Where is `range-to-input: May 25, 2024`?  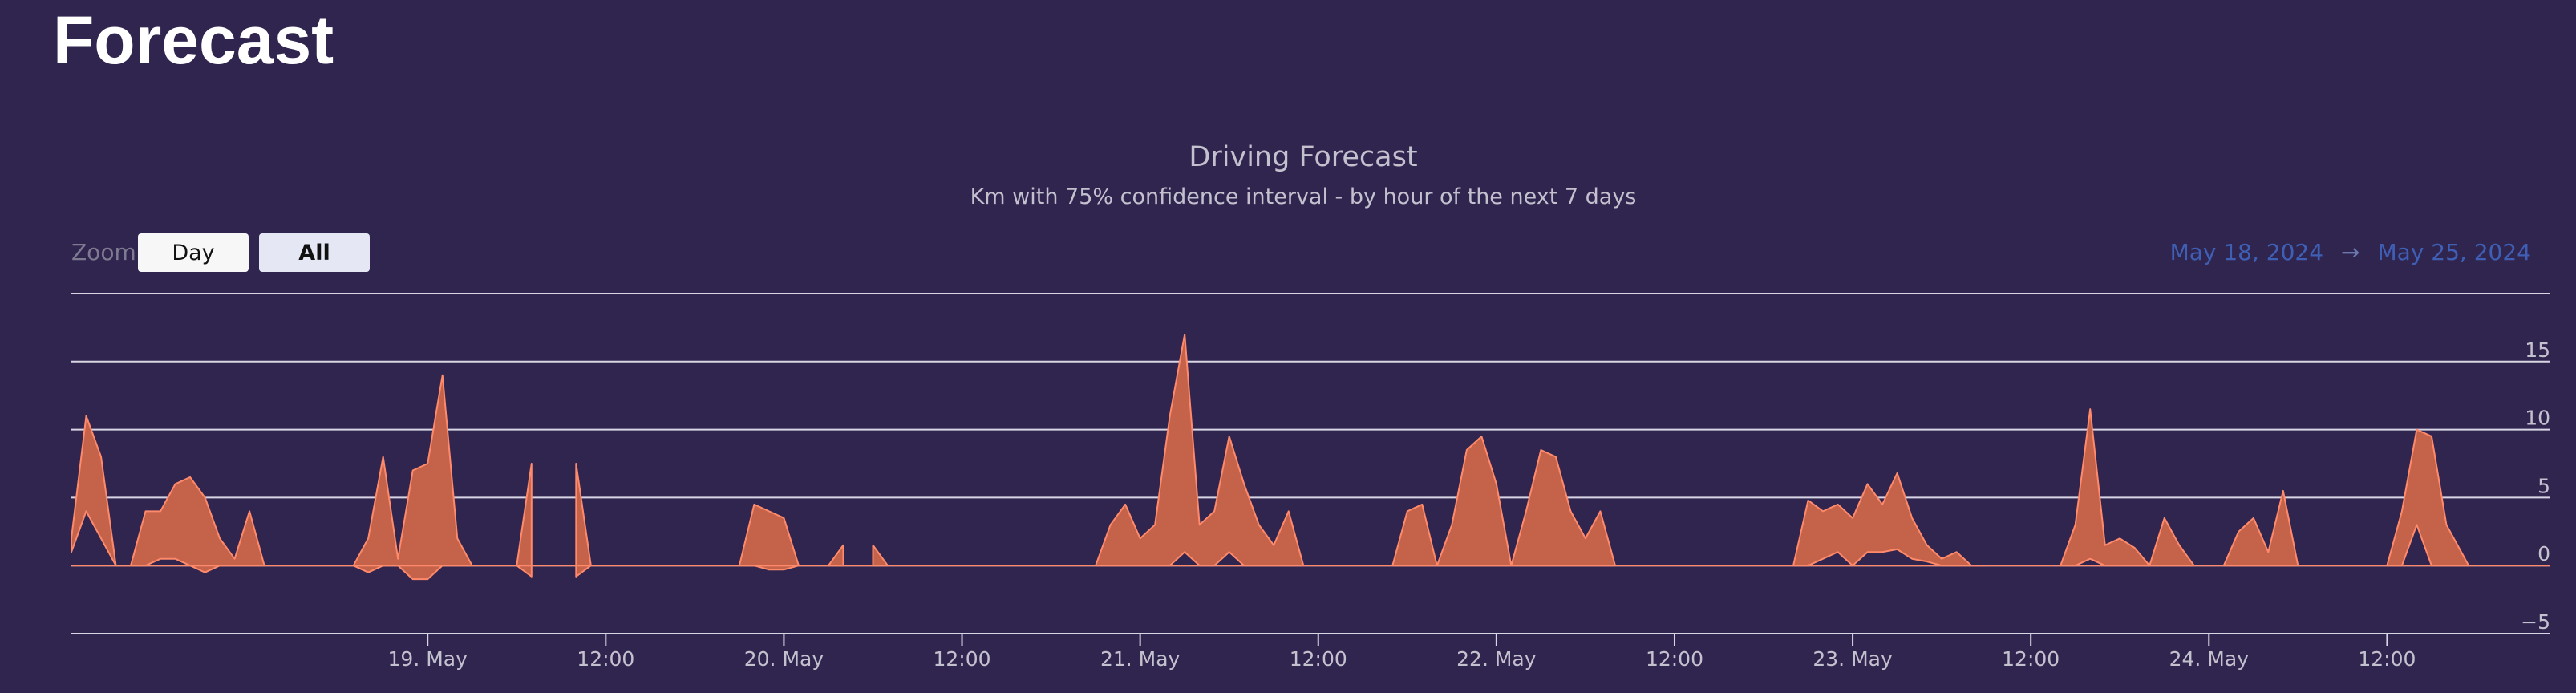 range-to-input: May 25, 2024 is located at coordinates (2454, 252).